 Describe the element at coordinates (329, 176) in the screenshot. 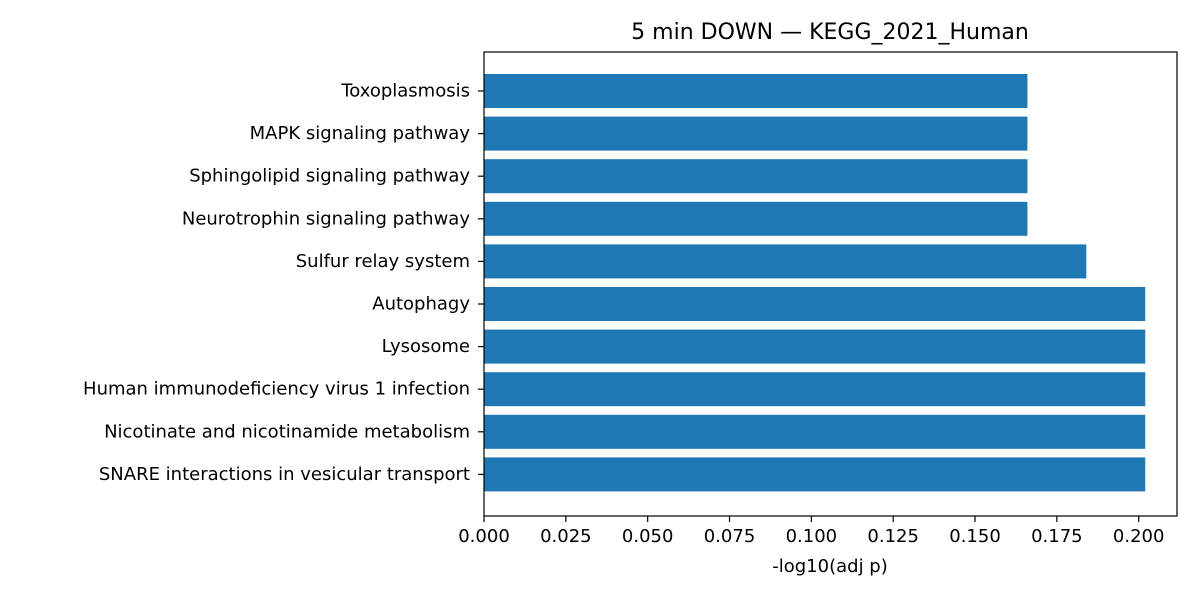

I see `y-tick-label: Sphingolipid signaling pathway` at that location.